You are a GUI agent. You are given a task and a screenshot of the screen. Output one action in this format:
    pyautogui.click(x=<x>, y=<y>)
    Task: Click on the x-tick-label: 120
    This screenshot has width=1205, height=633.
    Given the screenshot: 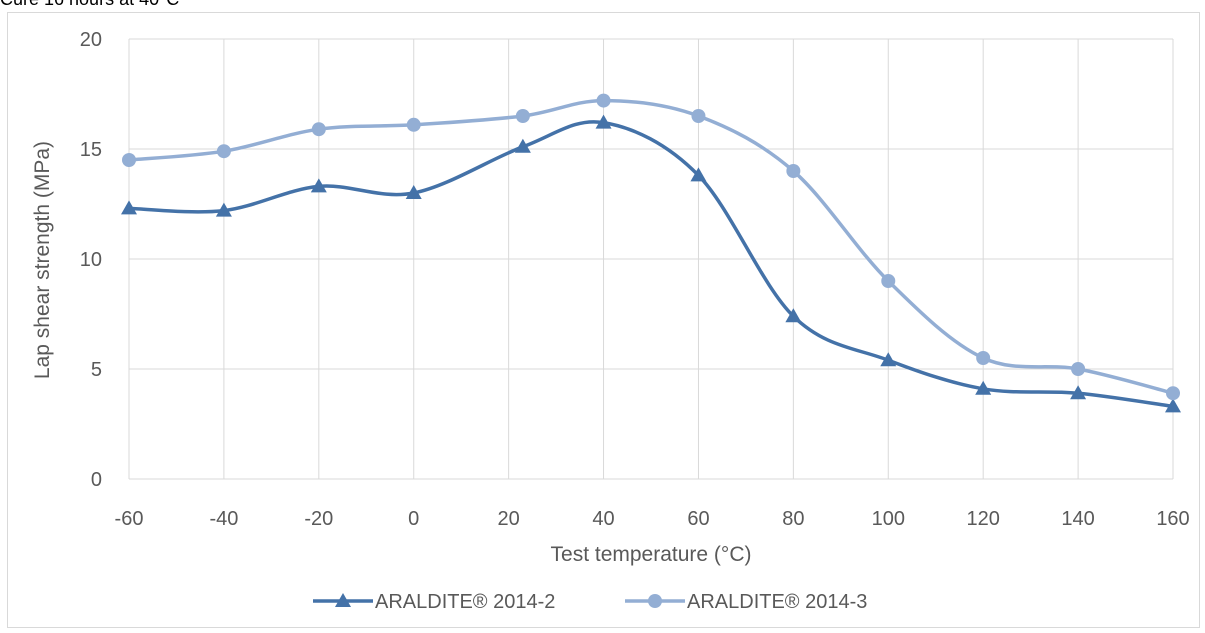 What is the action you would take?
    pyautogui.click(x=982, y=519)
    